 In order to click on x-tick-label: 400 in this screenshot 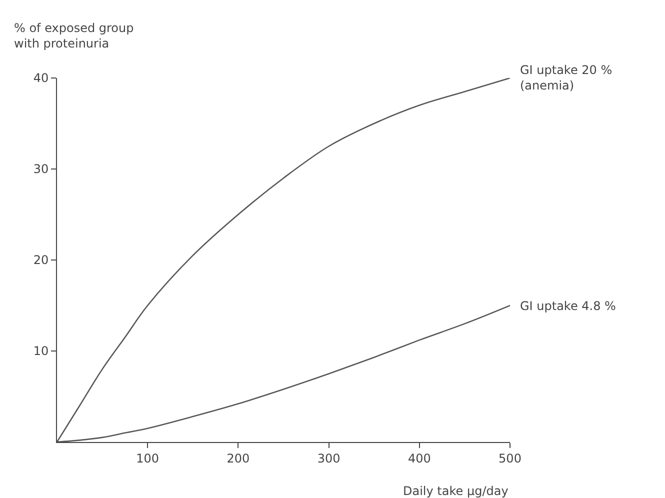, I will do `click(419, 458)`.